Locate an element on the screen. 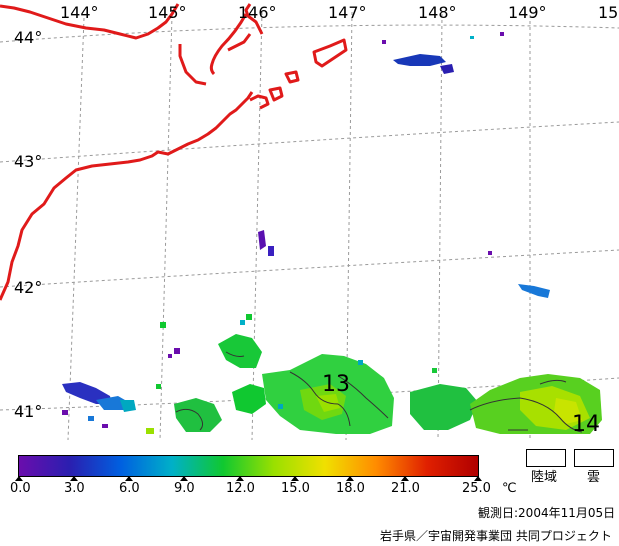 The height and width of the screenshot is (546, 619). colorbar-tick-label: 9.0 is located at coordinates (184, 488).